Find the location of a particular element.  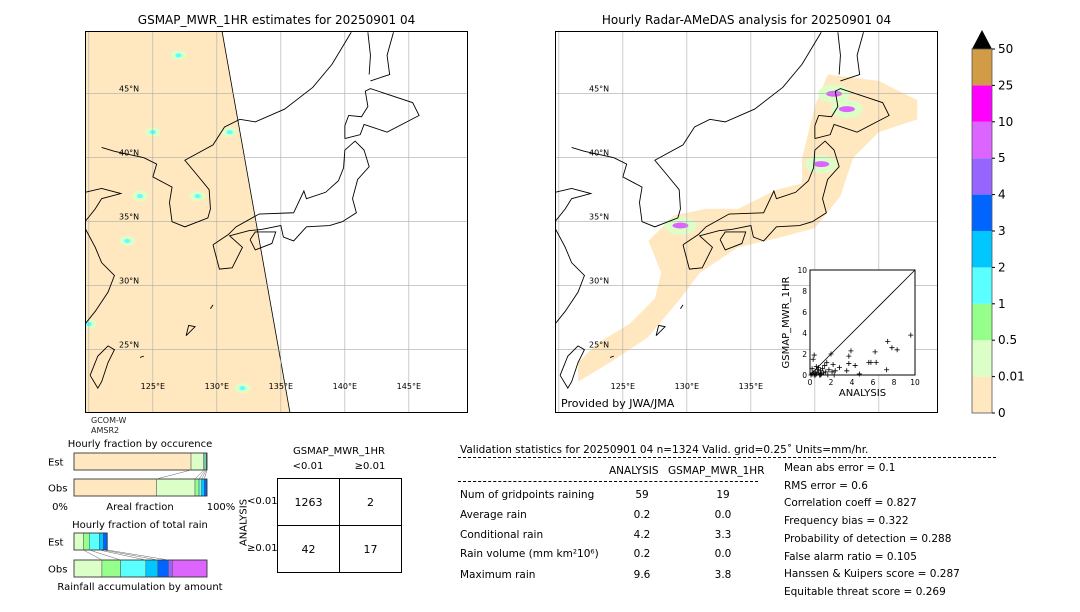

x-tick-label: 2 is located at coordinates (831, 382).